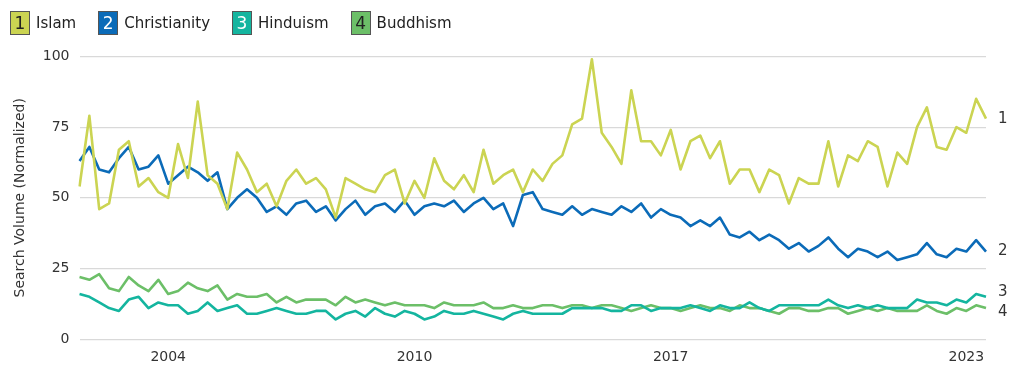 Image resolution: width=1024 pixels, height=385 pixels. I want to click on text: 4, so click(1003, 311).